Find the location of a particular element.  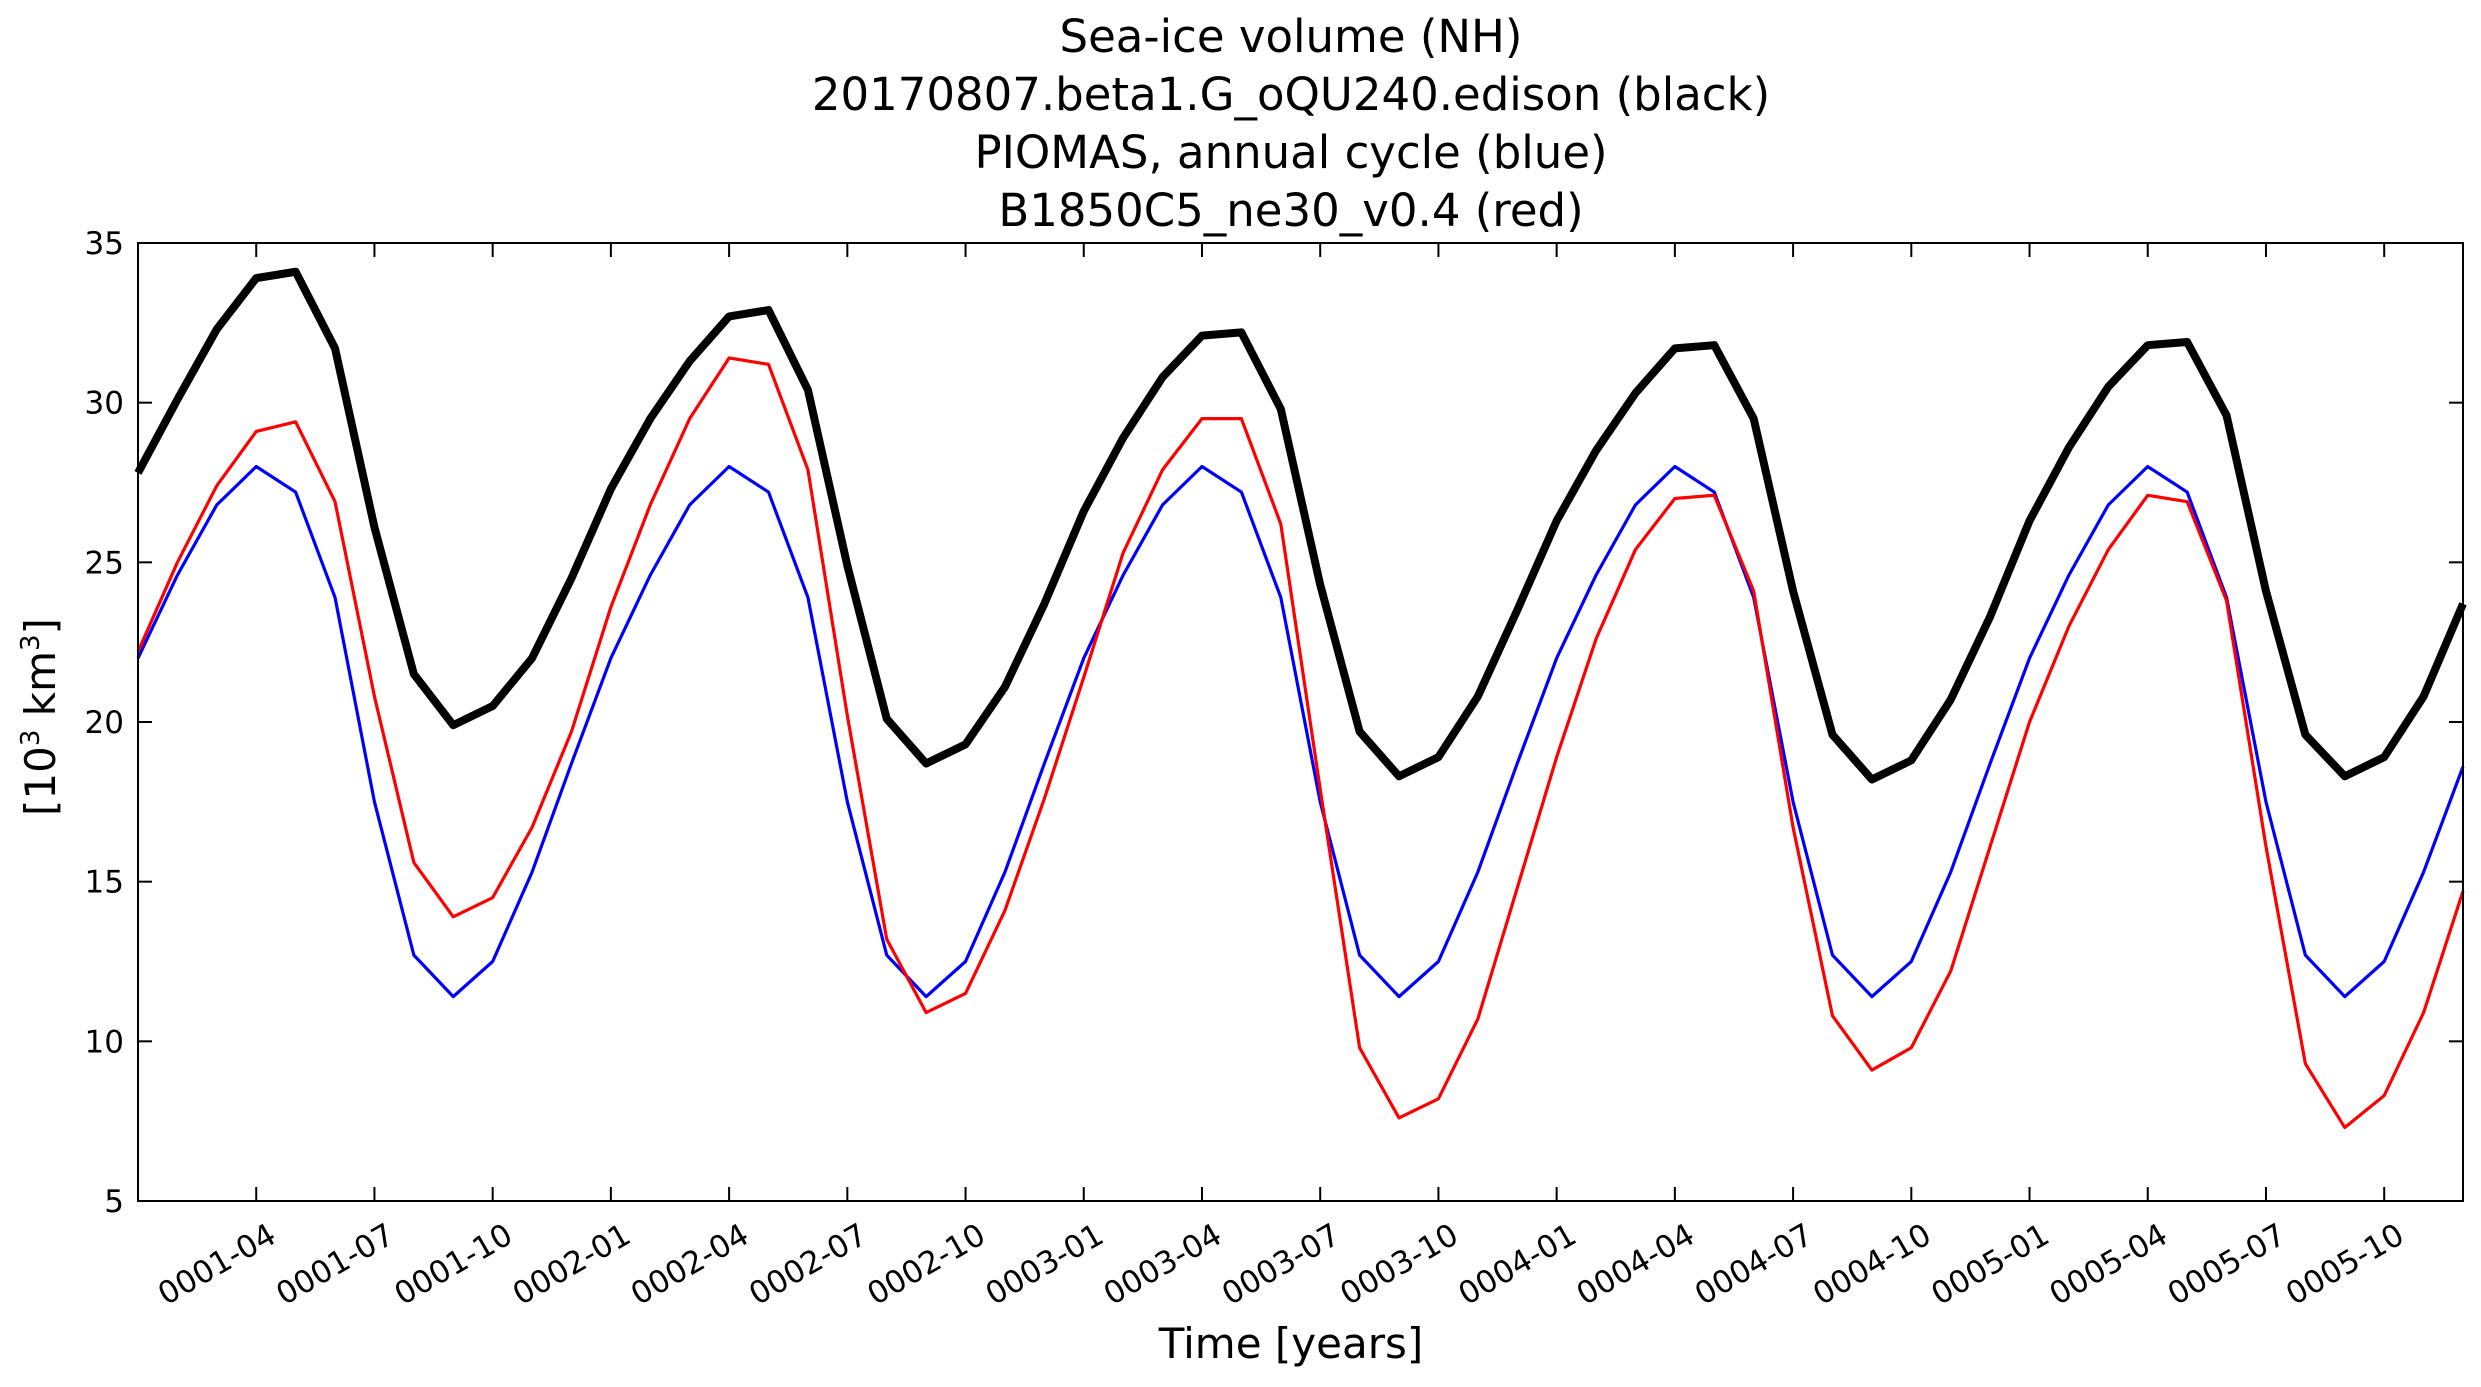

y-axis-label-mid: km is located at coordinates (40, 690).